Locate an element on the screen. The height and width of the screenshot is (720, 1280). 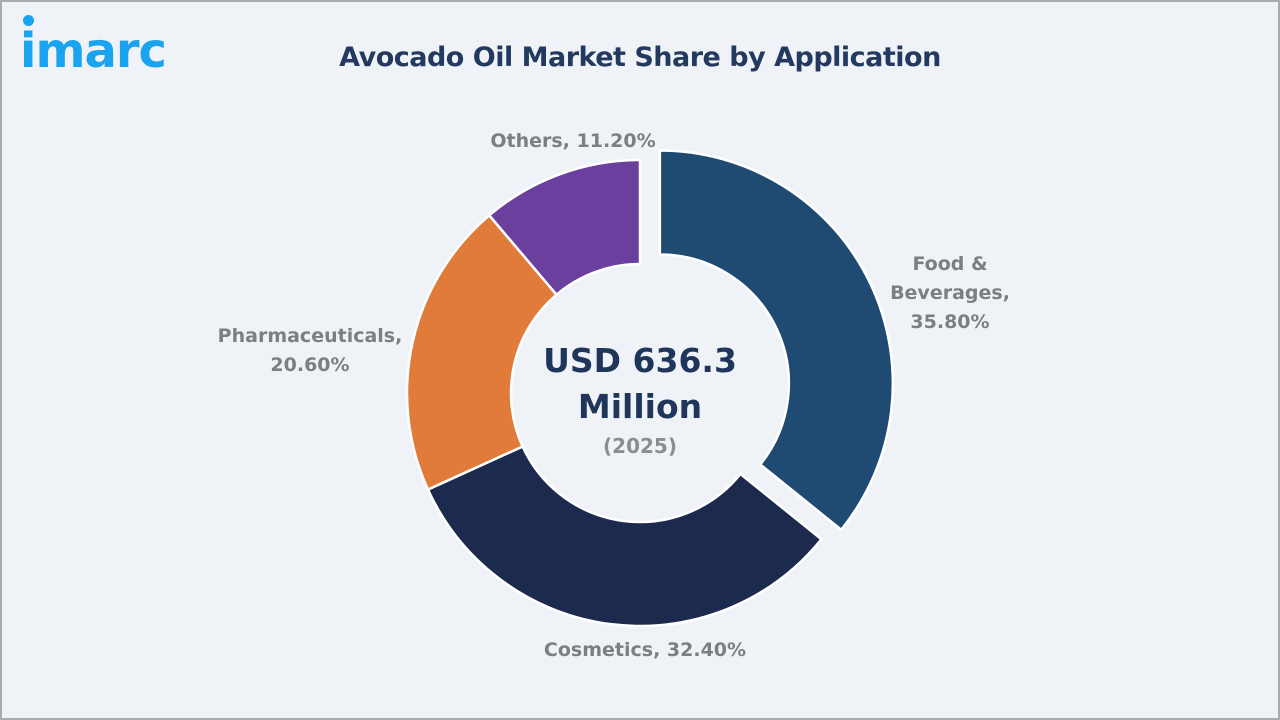
label-cosmetics: Cosmetics, 32.40% is located at coordinates (645, 650).